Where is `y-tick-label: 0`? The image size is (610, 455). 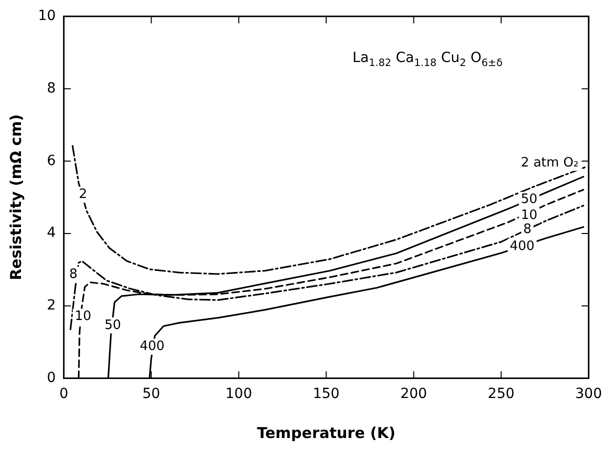 y-tick-label: 0 is located at coordinates (51, 378).